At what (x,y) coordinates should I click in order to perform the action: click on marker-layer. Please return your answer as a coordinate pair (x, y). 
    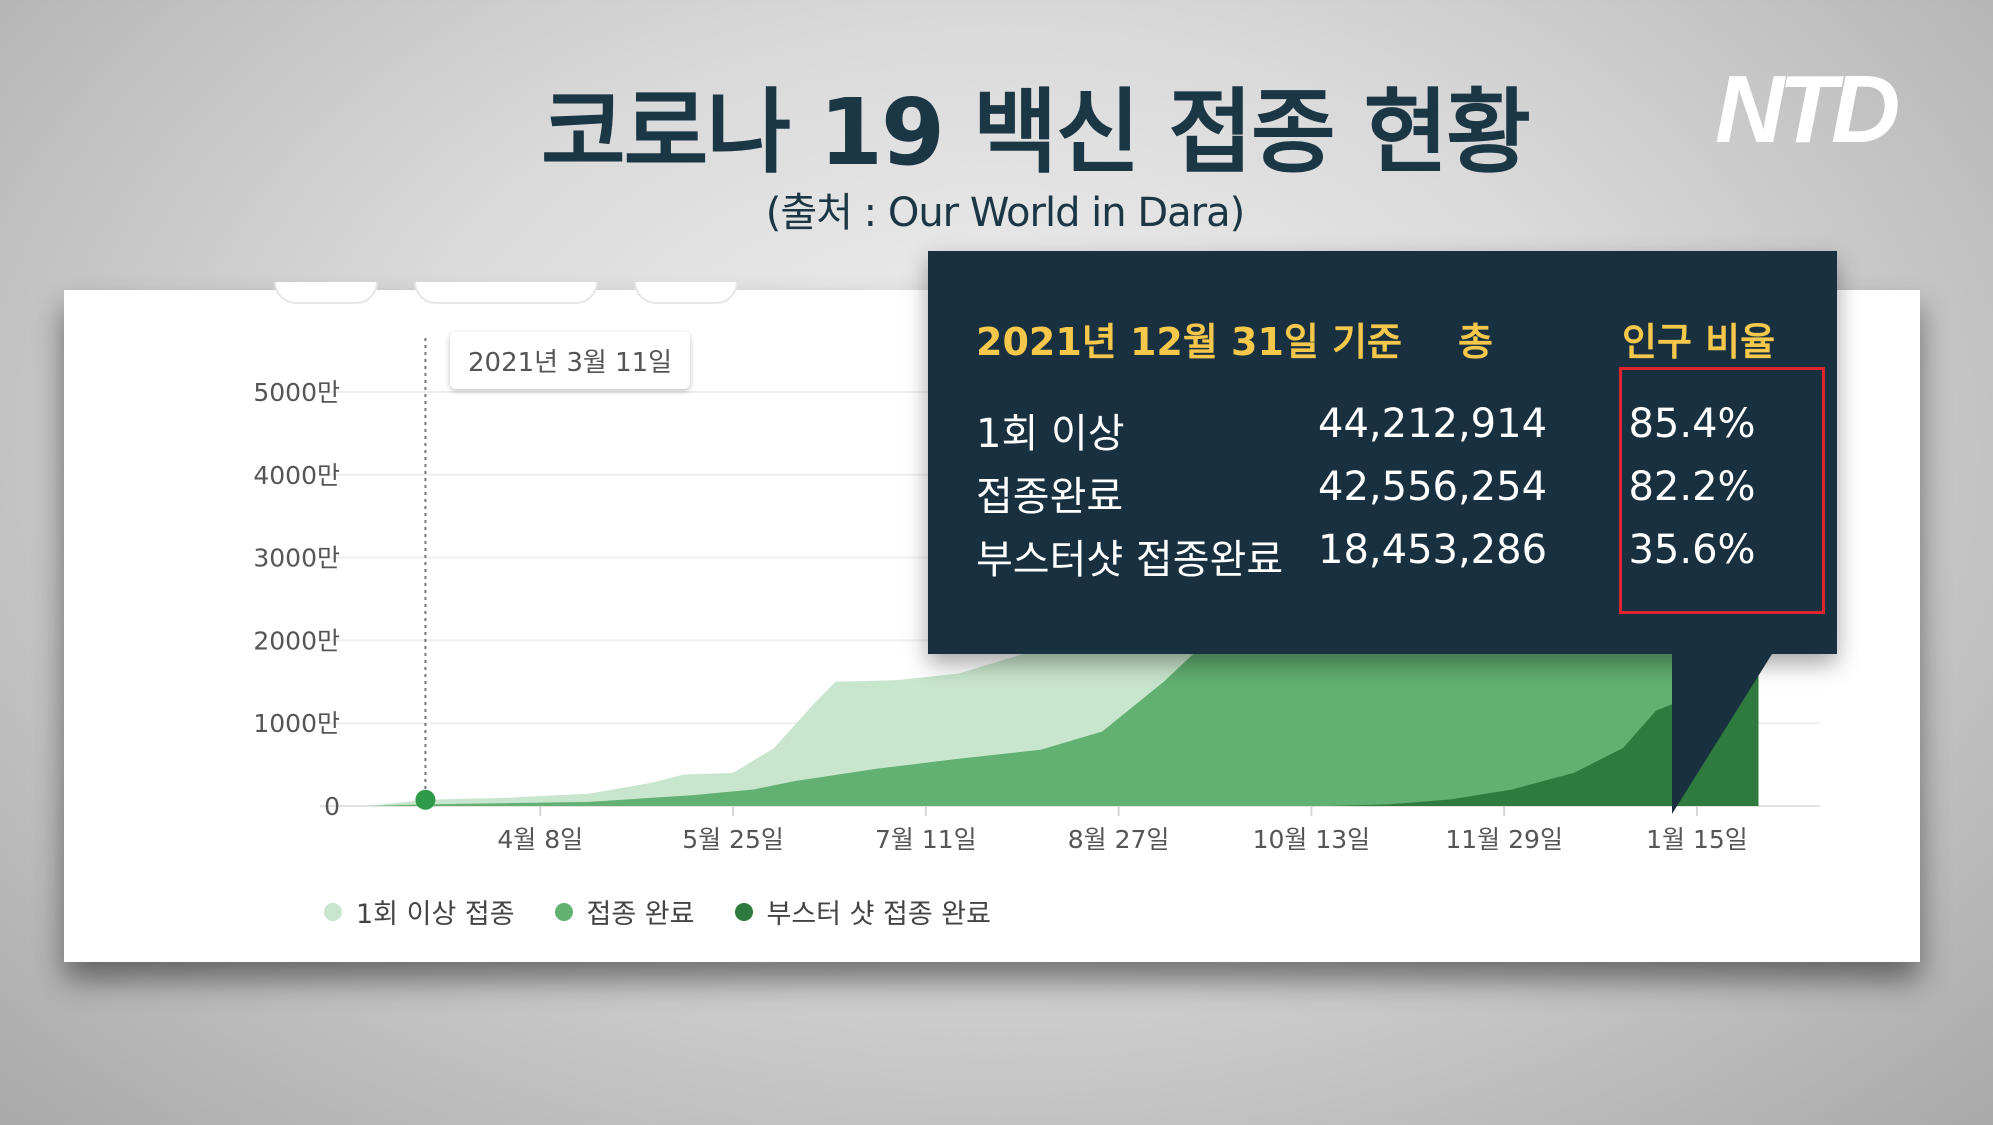
    Looking at the image, I should click on (425, 574).